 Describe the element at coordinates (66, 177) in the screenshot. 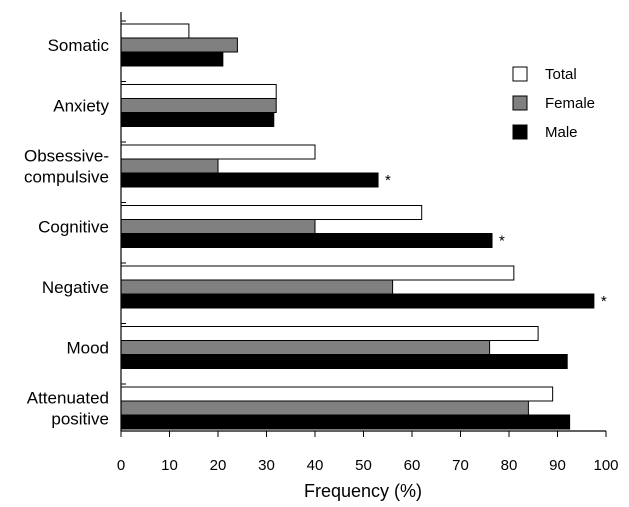

I see `category-label: compulsive` at that location.